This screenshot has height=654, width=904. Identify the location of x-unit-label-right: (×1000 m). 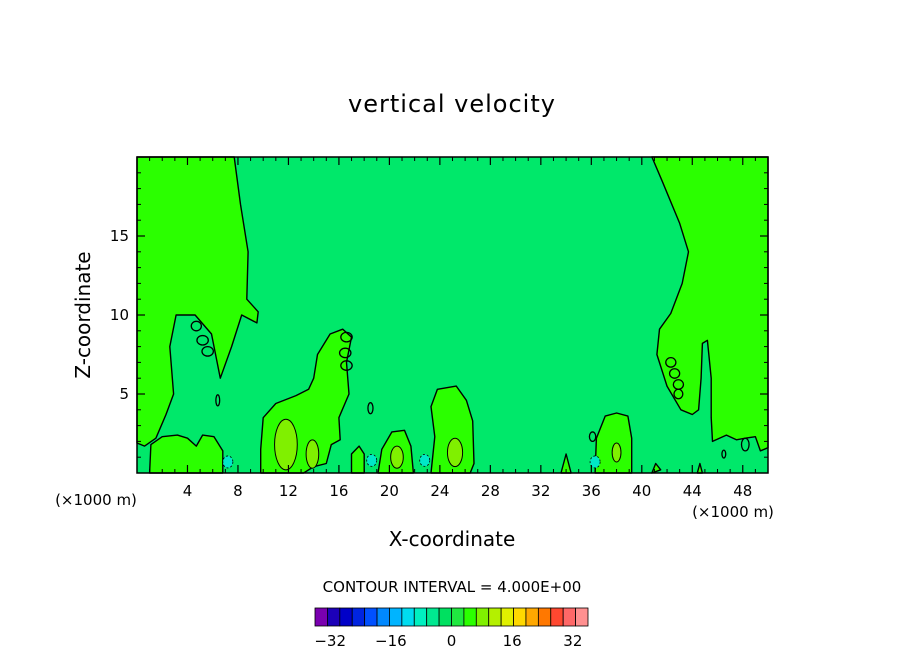
(733, 512).